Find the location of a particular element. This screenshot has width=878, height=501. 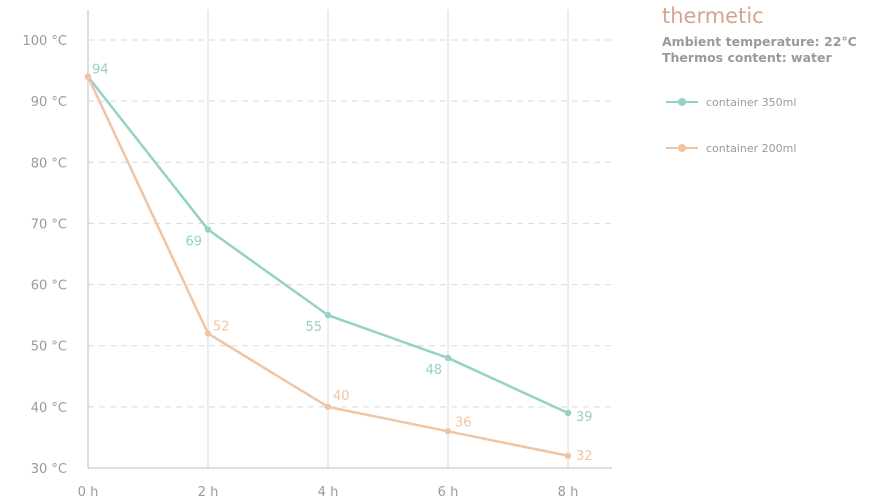

x-tick-label: 4 h is located at coordinates (328, 492).